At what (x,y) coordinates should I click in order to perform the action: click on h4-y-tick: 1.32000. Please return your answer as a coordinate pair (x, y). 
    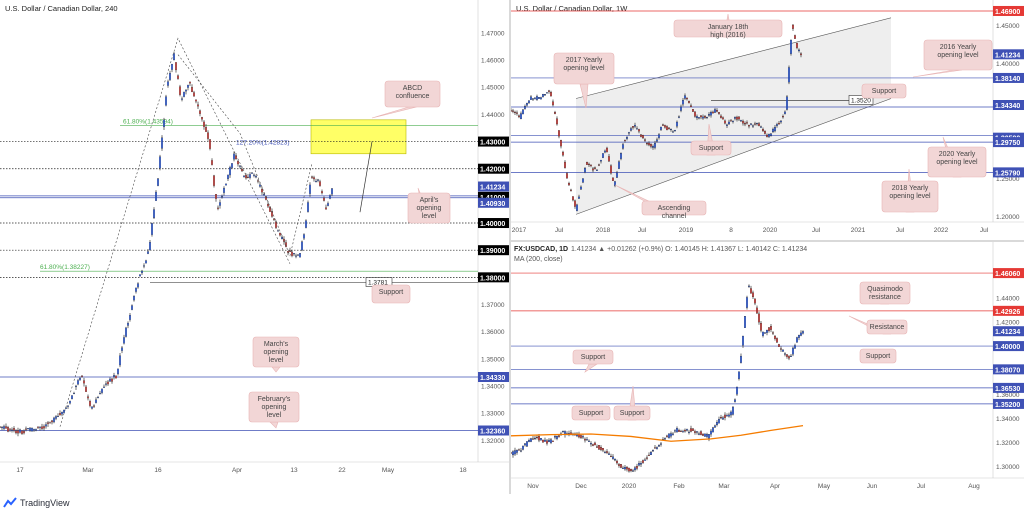
    Looking at the image, I should click on (493, 441).